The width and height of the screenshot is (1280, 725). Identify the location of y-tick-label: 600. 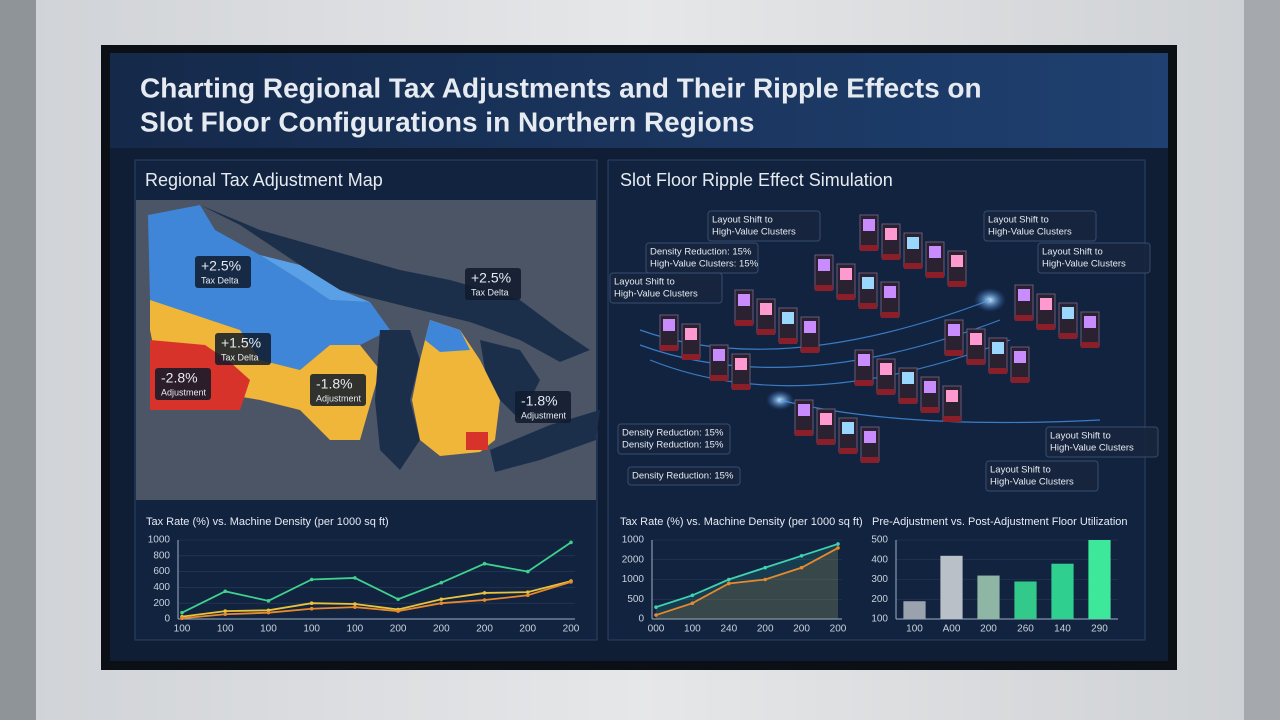
(161, 571).